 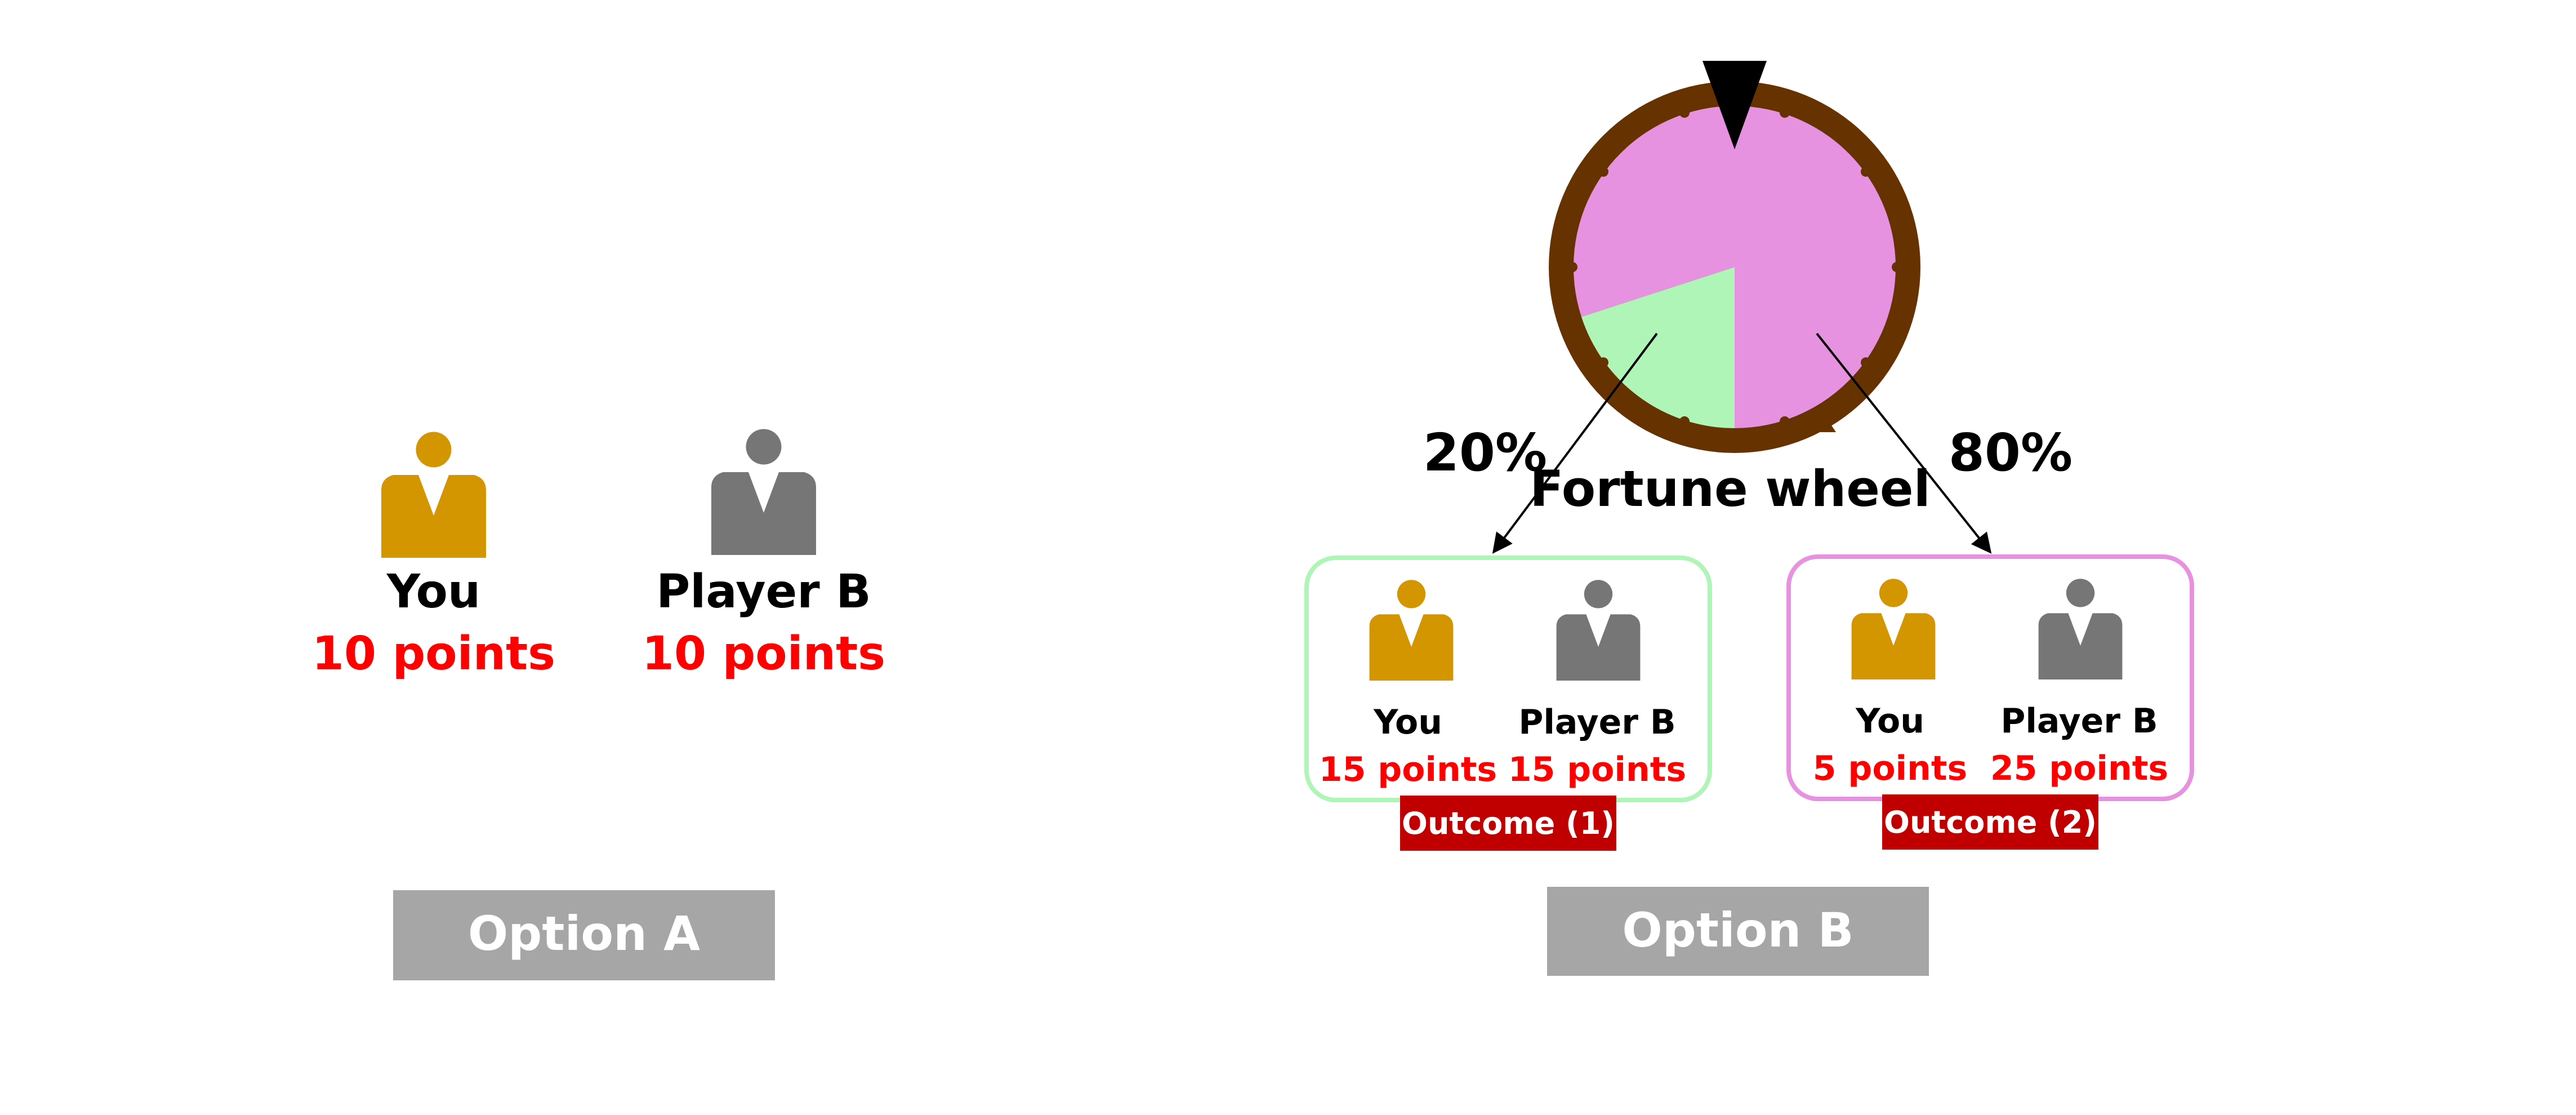 I want to click on outcome-2-you-label: You, so click(x=1889, y=721).